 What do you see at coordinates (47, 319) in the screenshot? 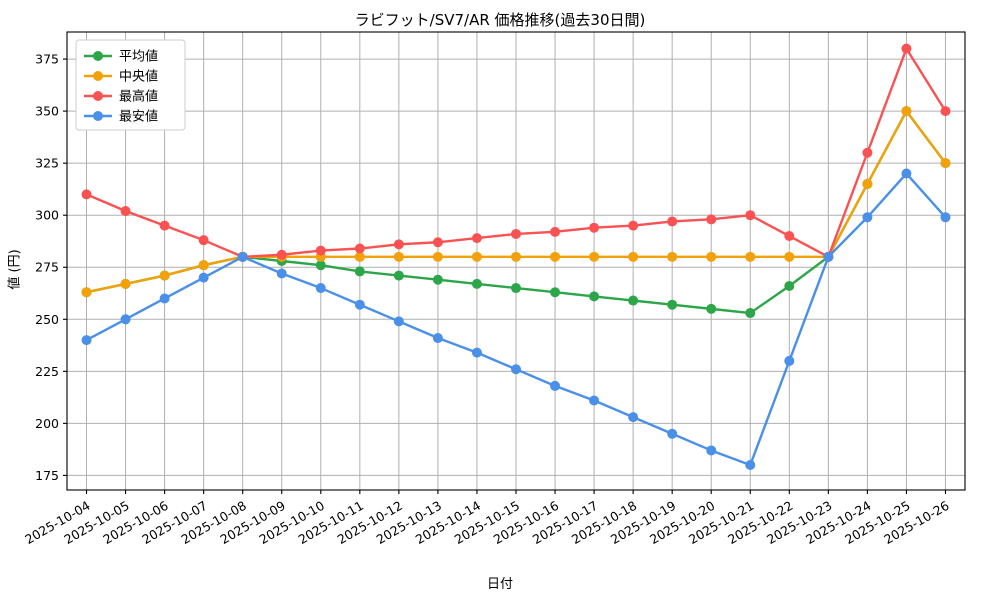
I see `y-tick-label: 250` at bounding box center [47, 319].